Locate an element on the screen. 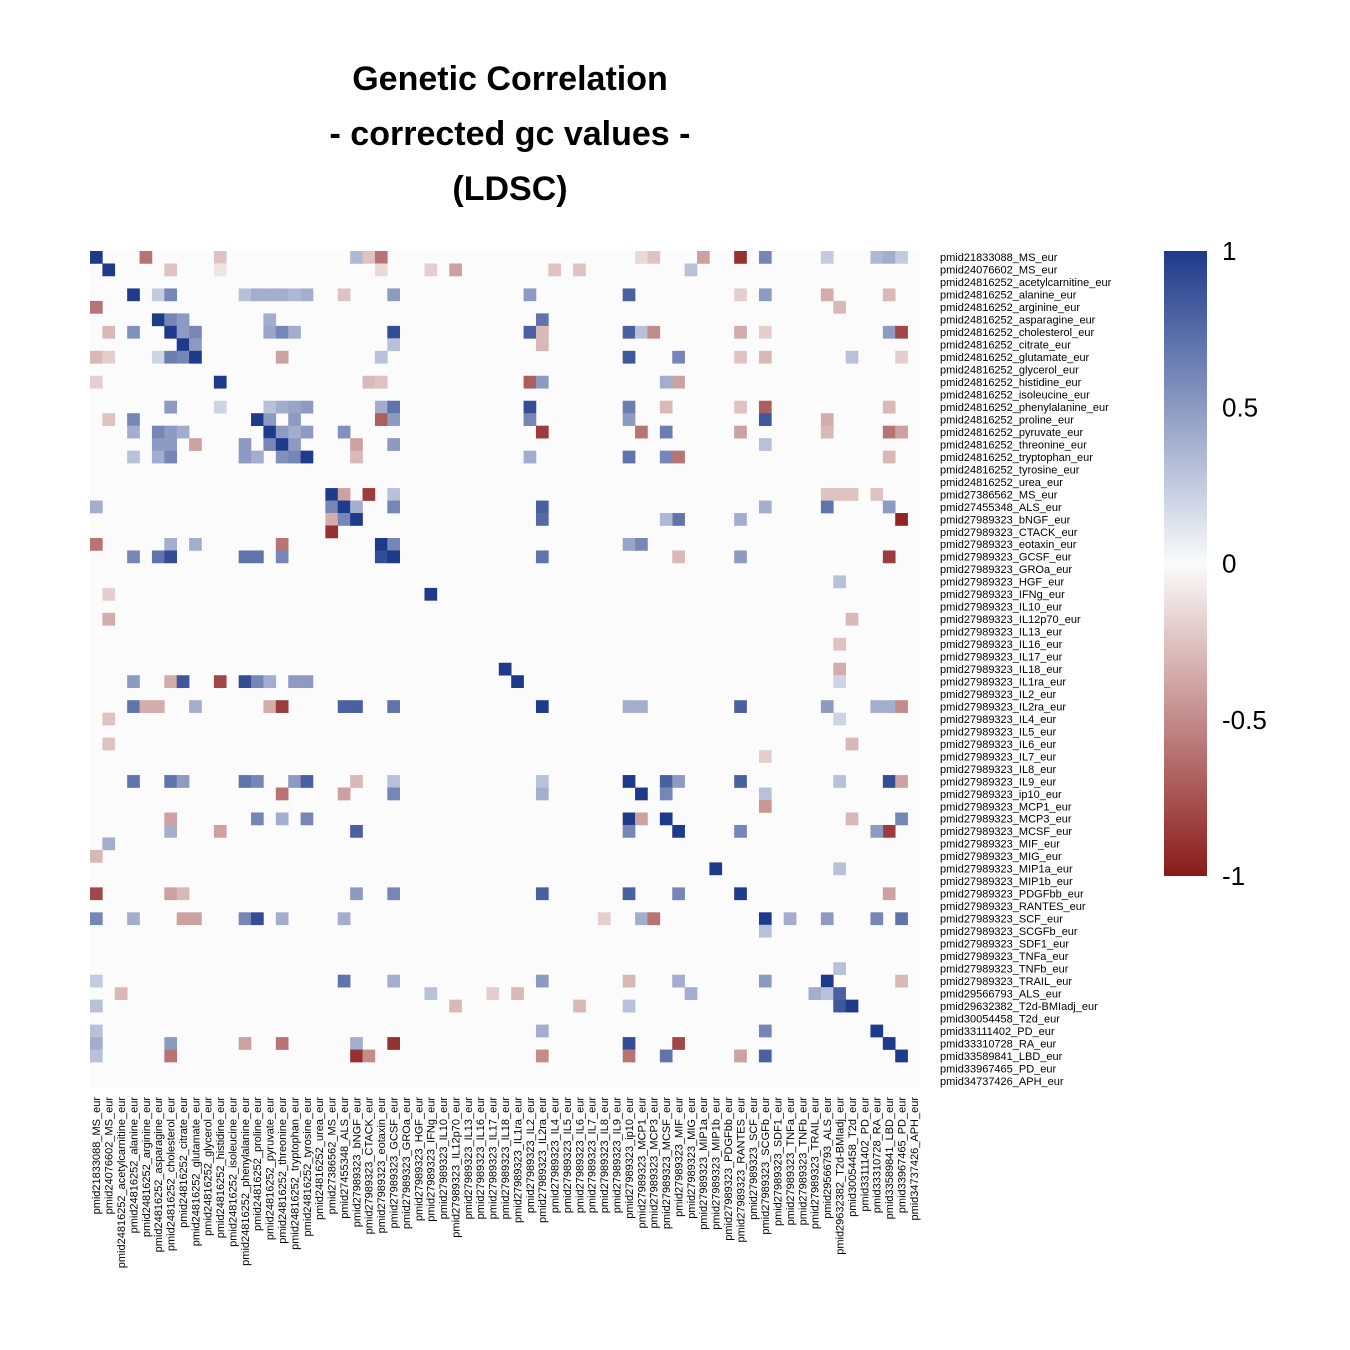 The image size is (1350, 1350). column-label: pmid27989323_IL6_eur is located at coordinates (580, 1155).